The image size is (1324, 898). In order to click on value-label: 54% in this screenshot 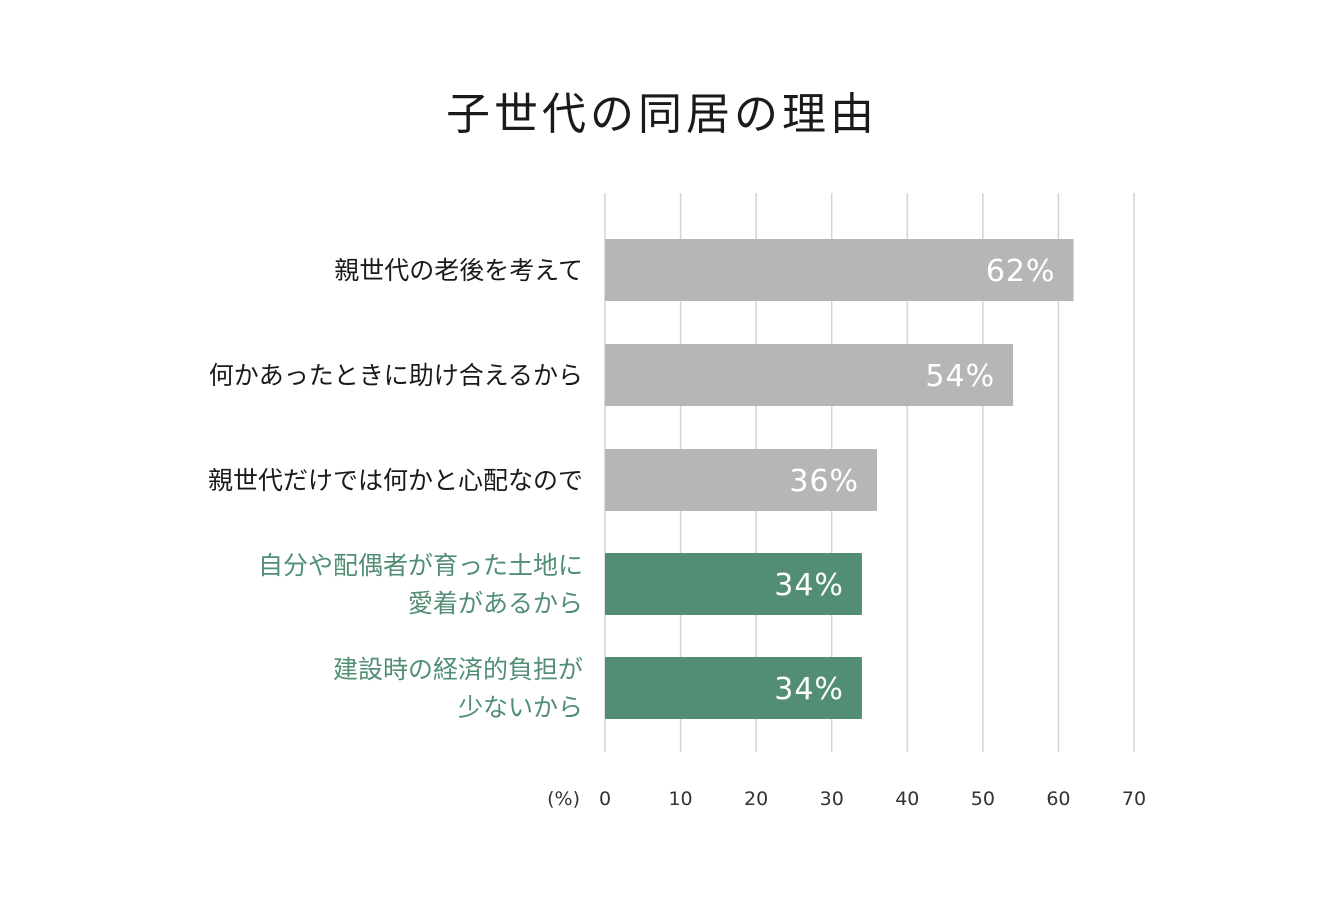, I will do `click(960, 376)`.